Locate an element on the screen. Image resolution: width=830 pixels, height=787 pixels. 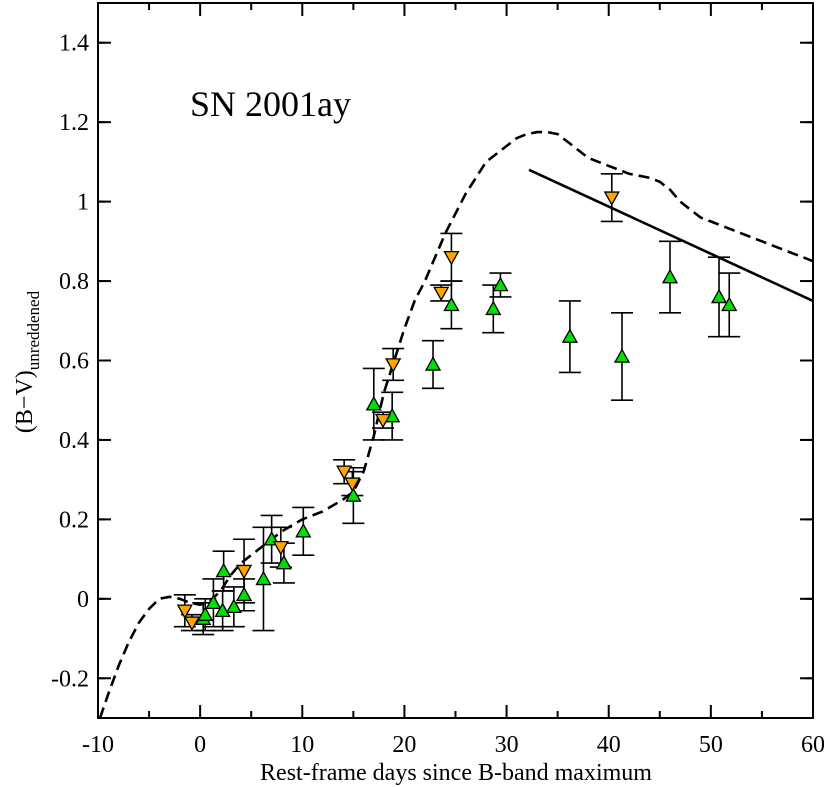
y-tick-label: 0.8 is located at coordinates (74, 282).